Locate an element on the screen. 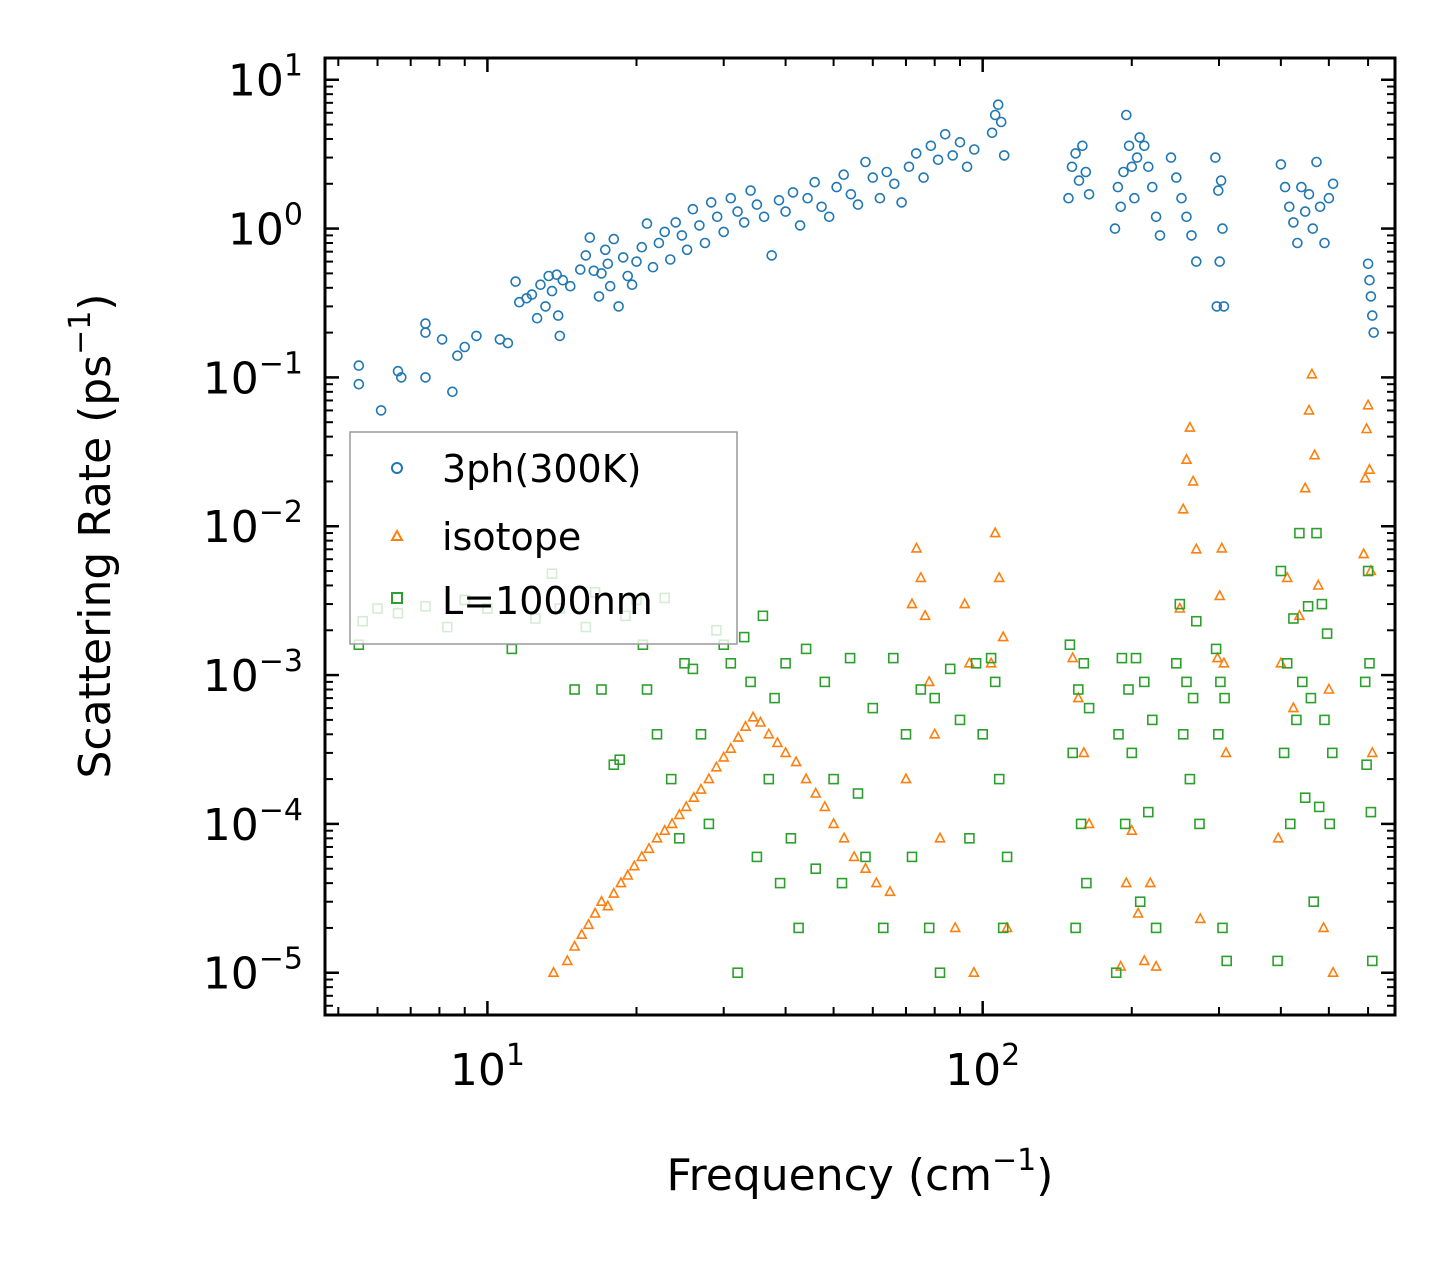 This screenshot has width=1455, height=1265. y-tick-labels: 101 100 10−1 10−2 10−3 10−4 10−5 is located at coordinates (253, 524).